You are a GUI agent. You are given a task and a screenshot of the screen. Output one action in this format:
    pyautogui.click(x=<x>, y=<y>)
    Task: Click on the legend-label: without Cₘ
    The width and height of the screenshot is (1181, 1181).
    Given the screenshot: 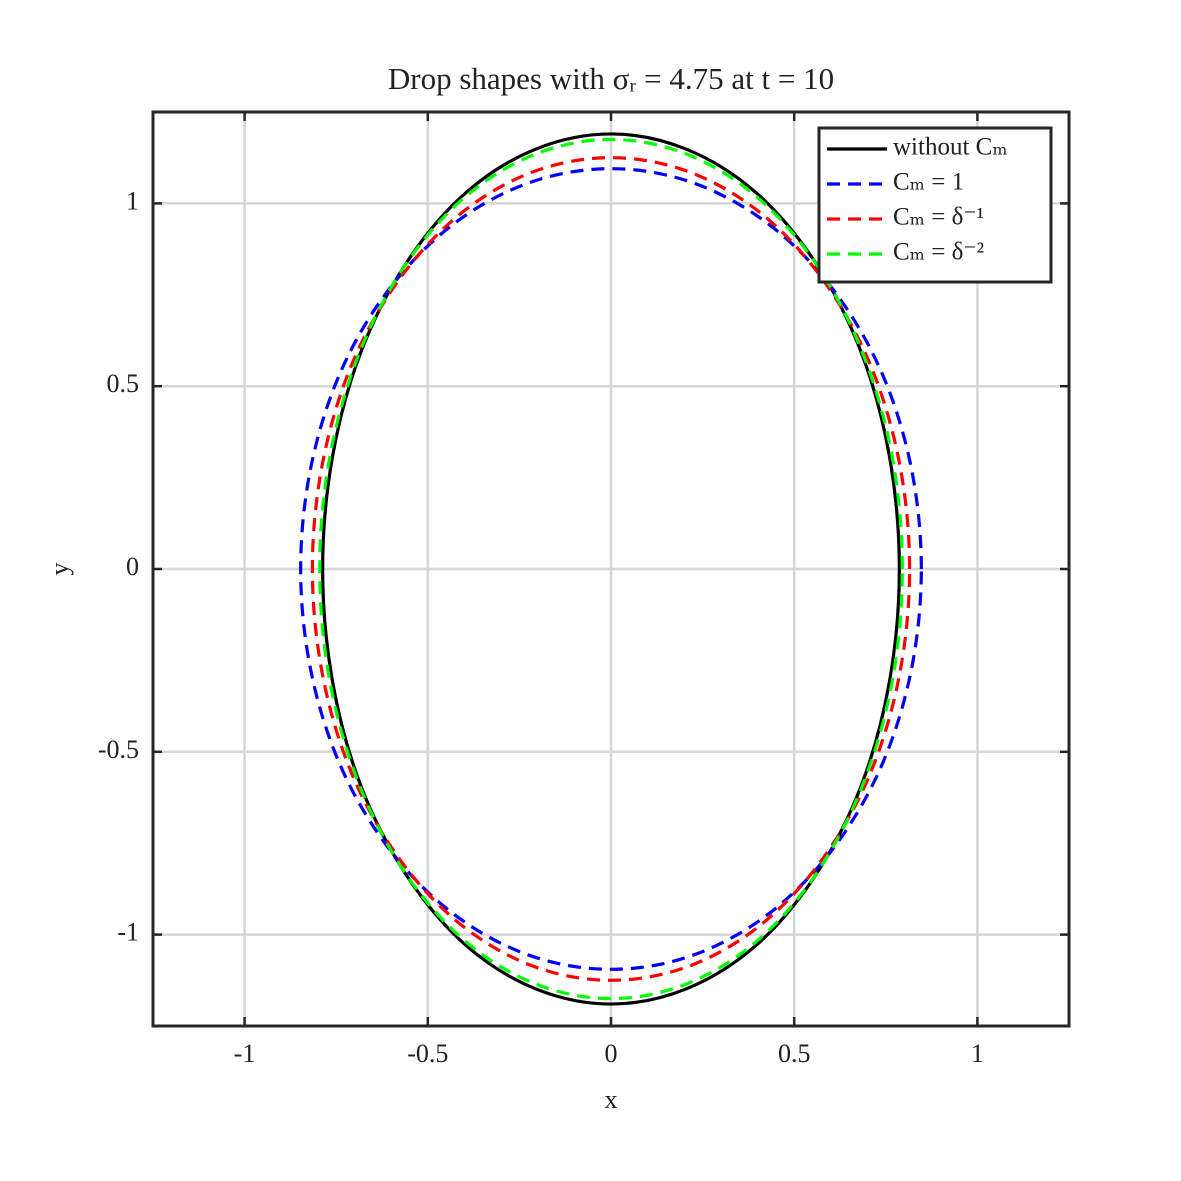 What is the action you would take?
    pyautogui.click(x=950, y=147)
    